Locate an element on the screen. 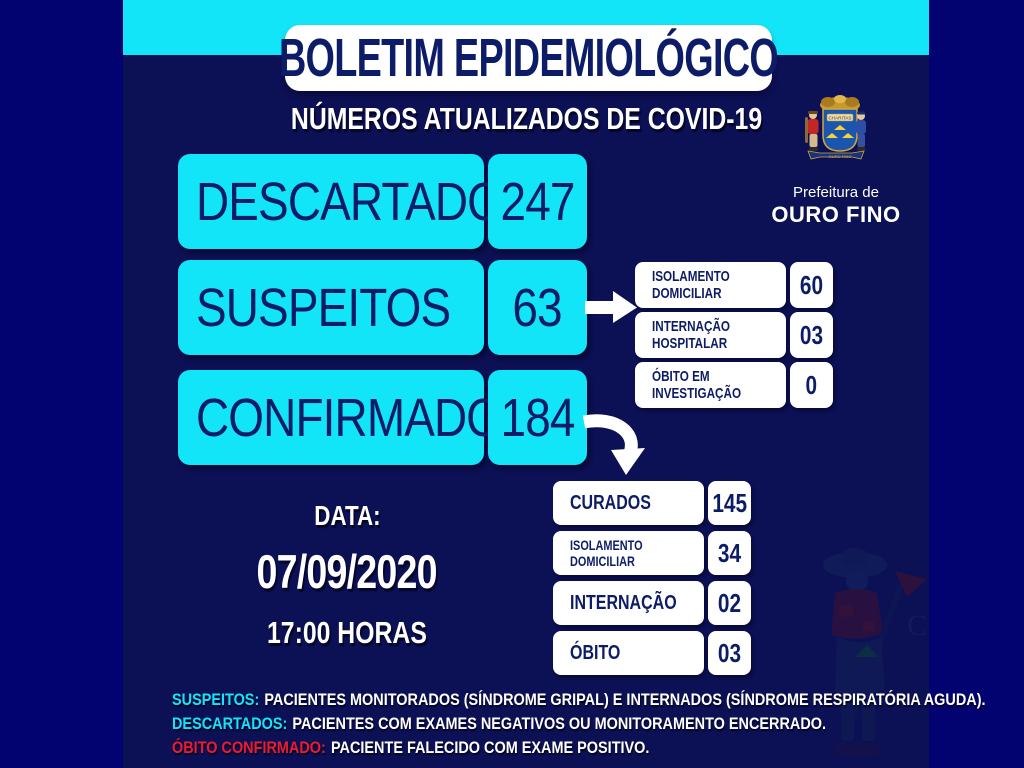 Image resolution: width=1024 pixels, height=768 pixels. page-title: BOLETIM EPIDEMIOLÓGICO is located at coordinates (528, 58).